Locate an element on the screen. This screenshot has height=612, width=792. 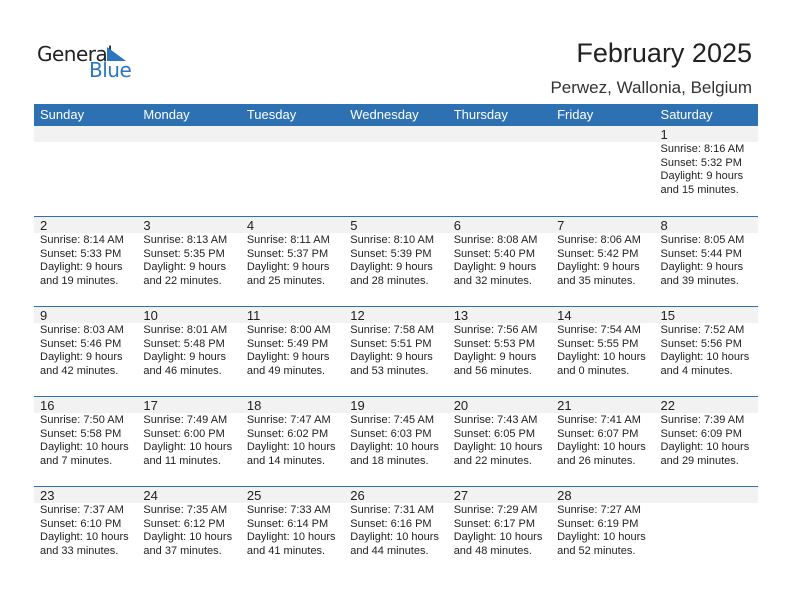
sunset: Sunset: 6:05 PM is located at coordinates (494, 433).